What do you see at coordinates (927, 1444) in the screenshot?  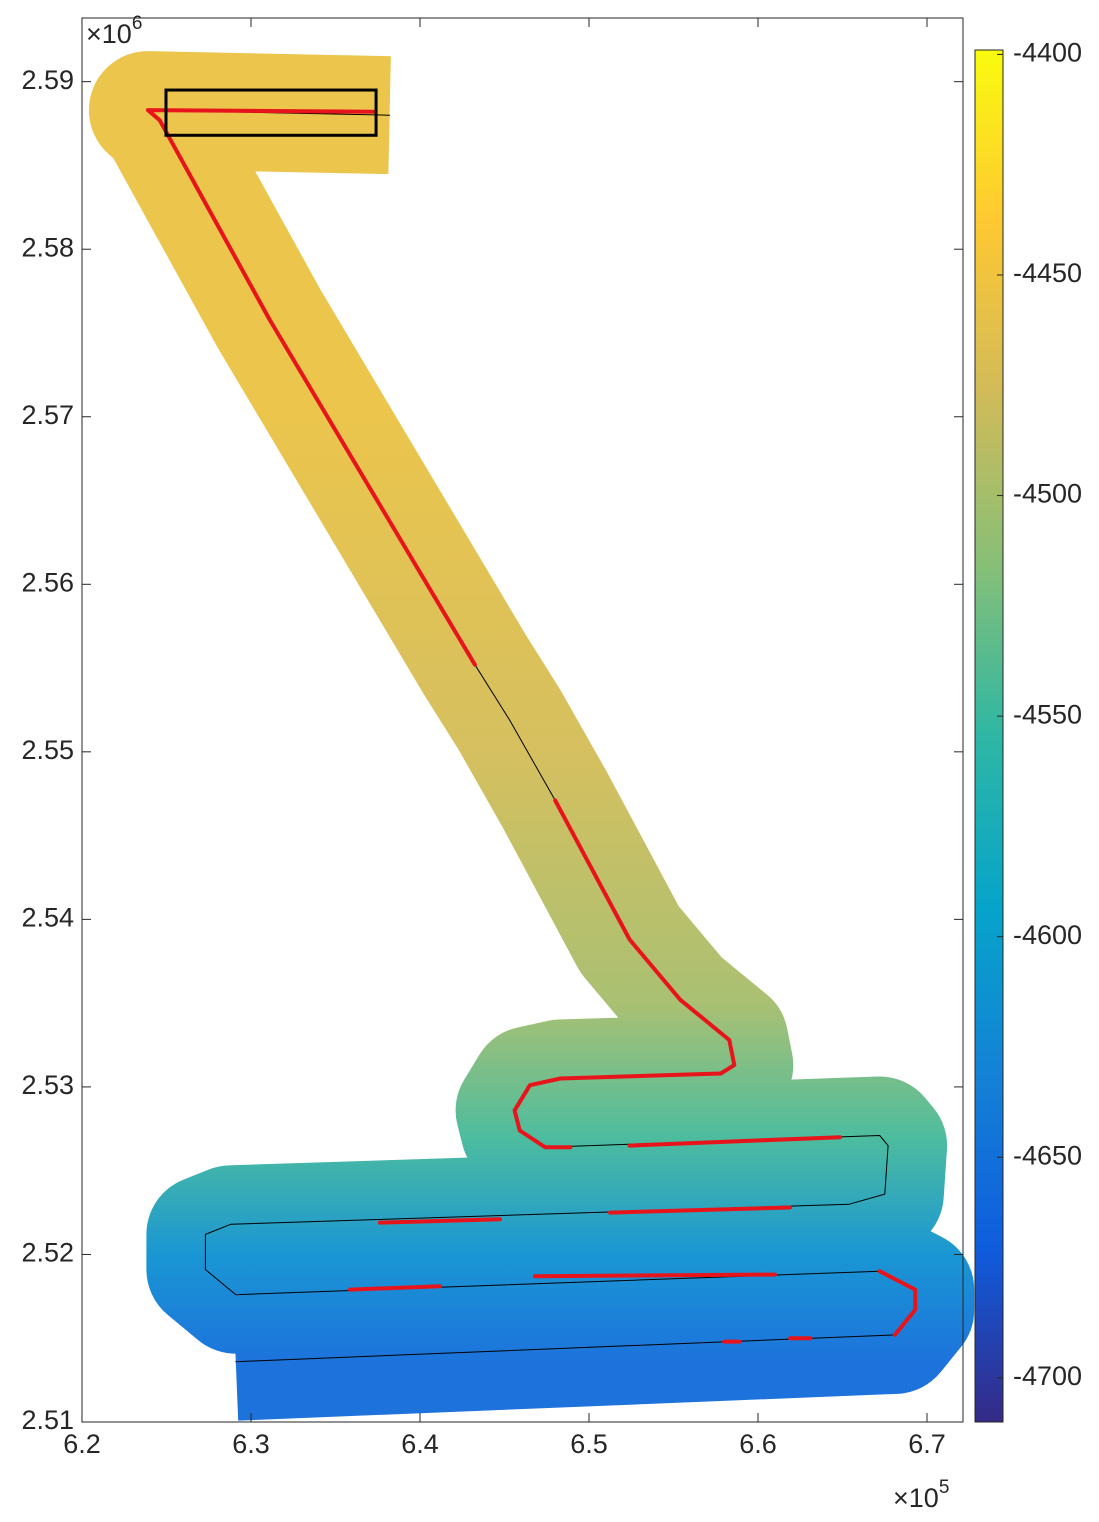 I see `x-tick-label: 6.7` at bounding box center [927, 1444].